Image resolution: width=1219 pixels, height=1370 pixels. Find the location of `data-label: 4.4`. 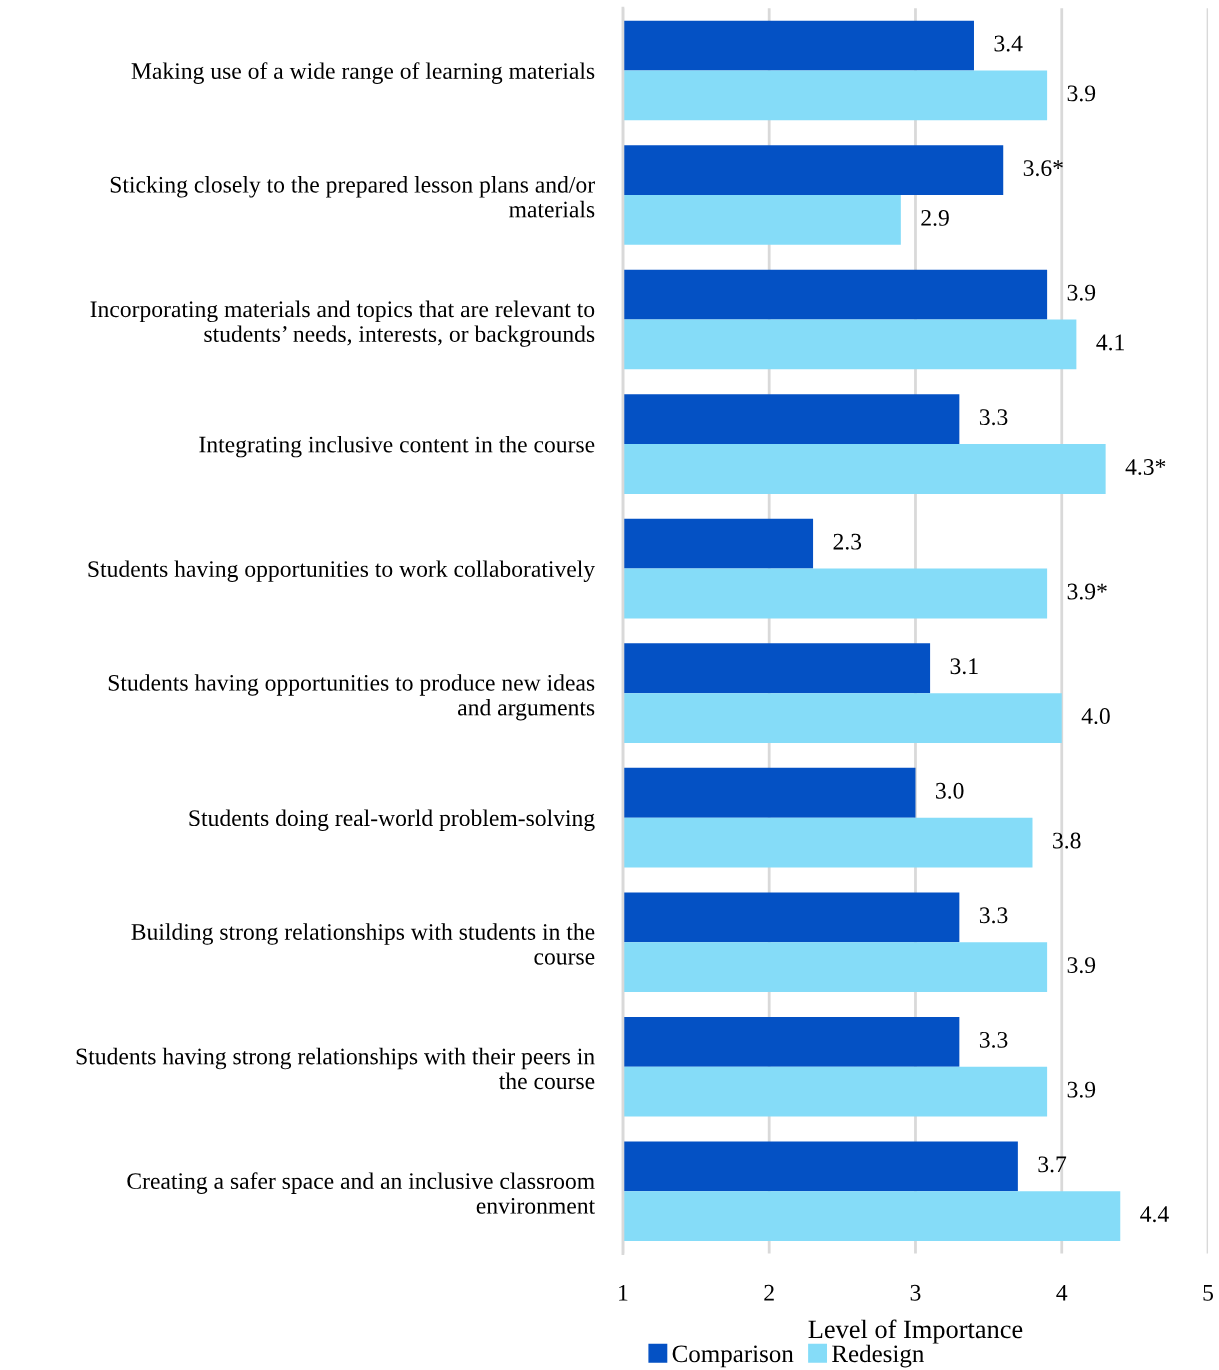

data-label: 4.4 is located at coordinates (1154, 1214).